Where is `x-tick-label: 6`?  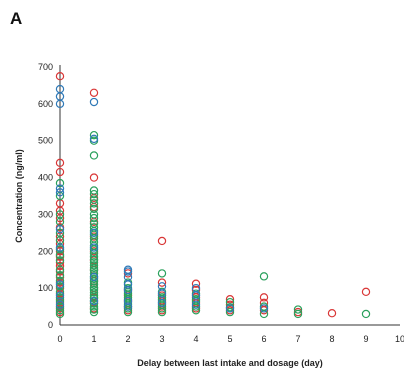
x-tick-label: 6 is located at coordinates (263, 339).